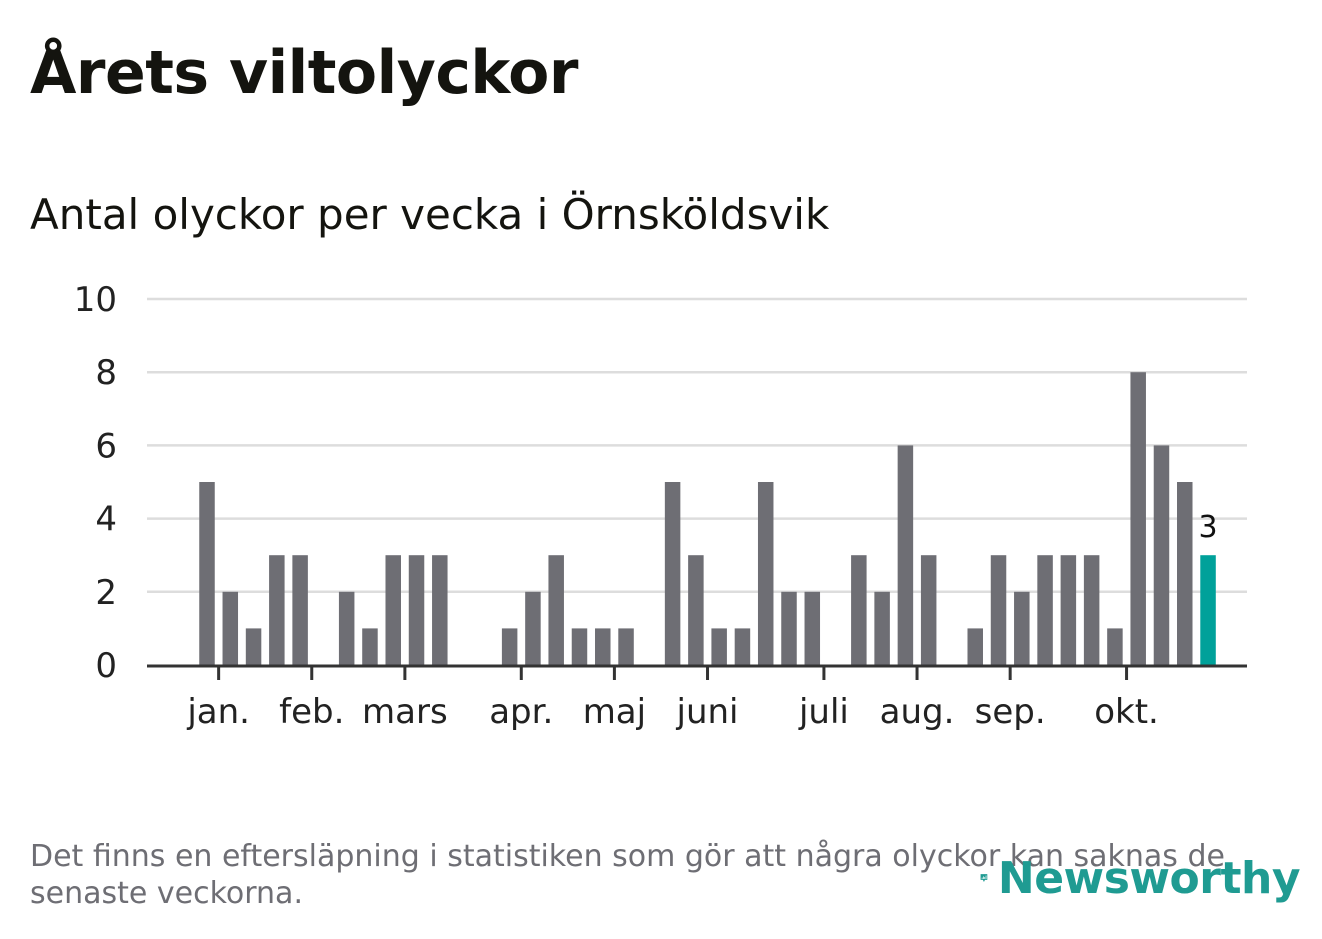 The width and height of the screenshot is (1322, 939). Describe the element at coordinates (106, 593) in the screenshot. I see `y-tick-label: 2` at that location.